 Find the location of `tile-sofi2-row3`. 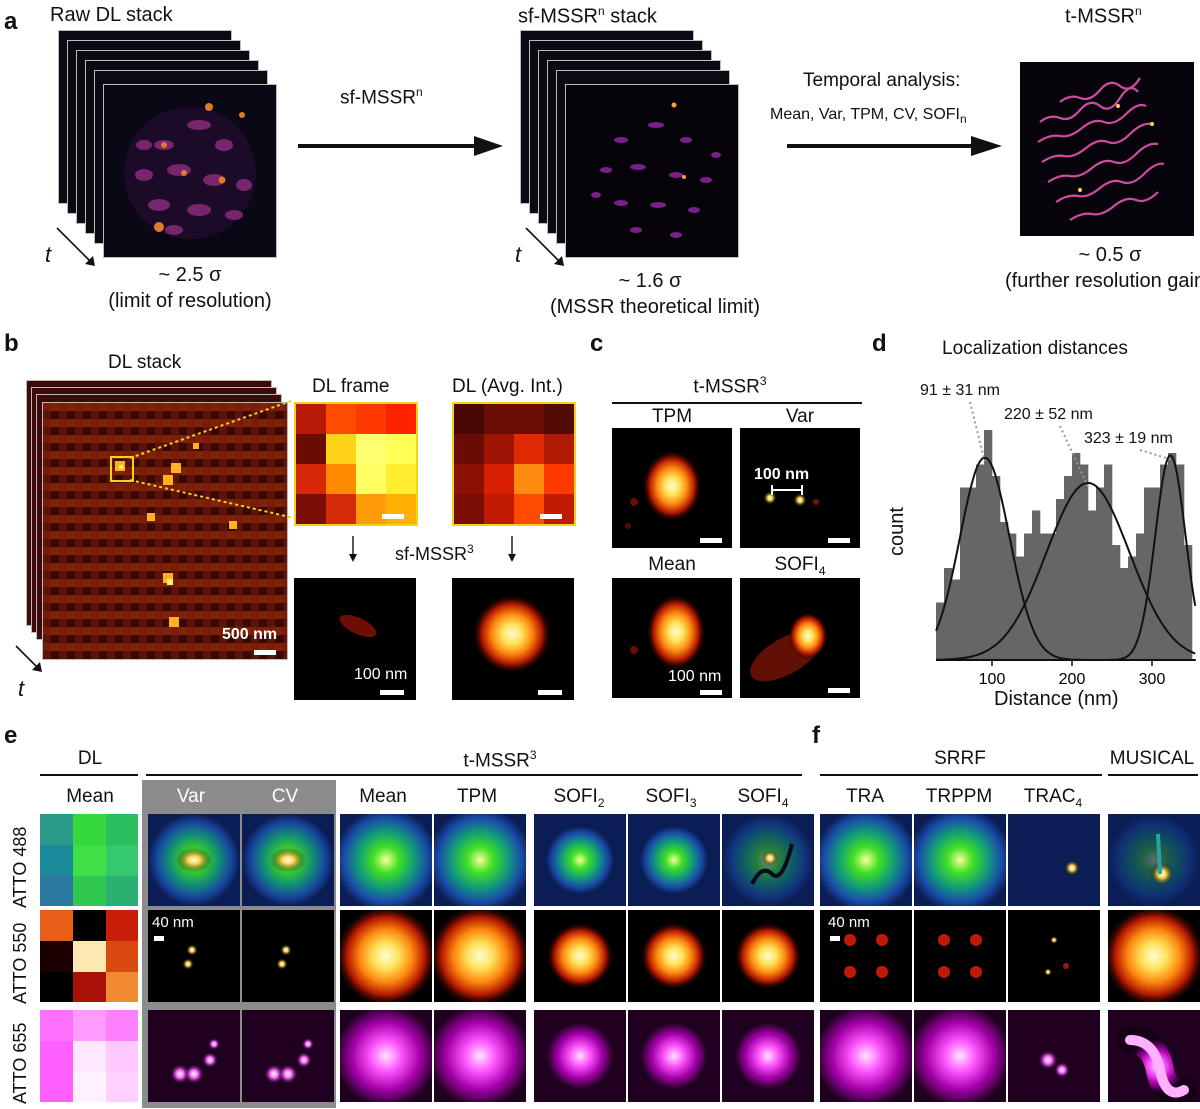

tile-sofi2-row3 is located at coordinates (580, 1056).